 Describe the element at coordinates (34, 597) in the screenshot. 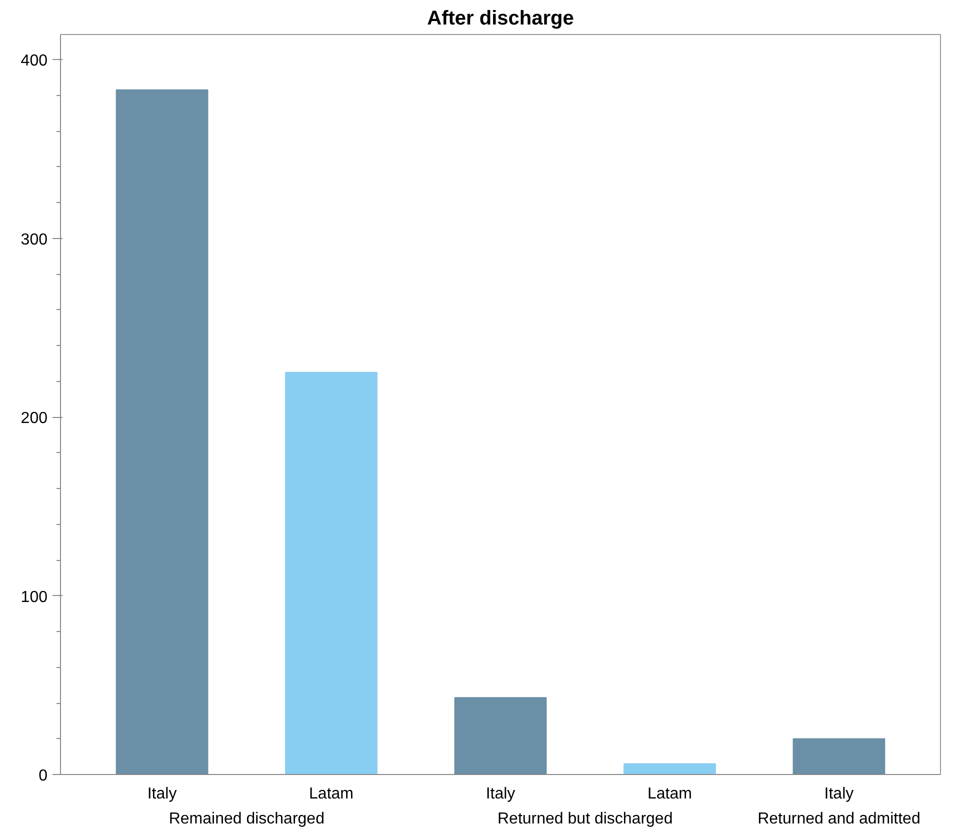

I see `y-tick-label: 100` at that location.